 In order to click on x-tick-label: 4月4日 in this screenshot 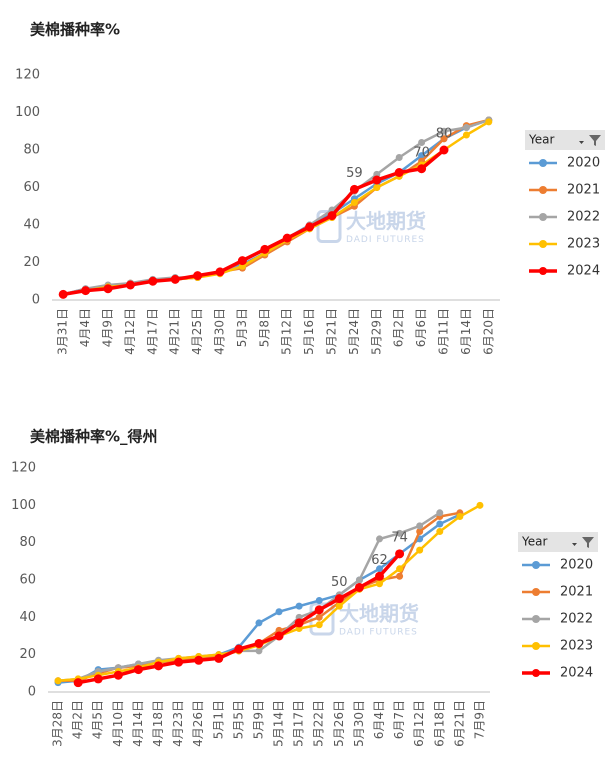, I will do `click(85, 327)`.